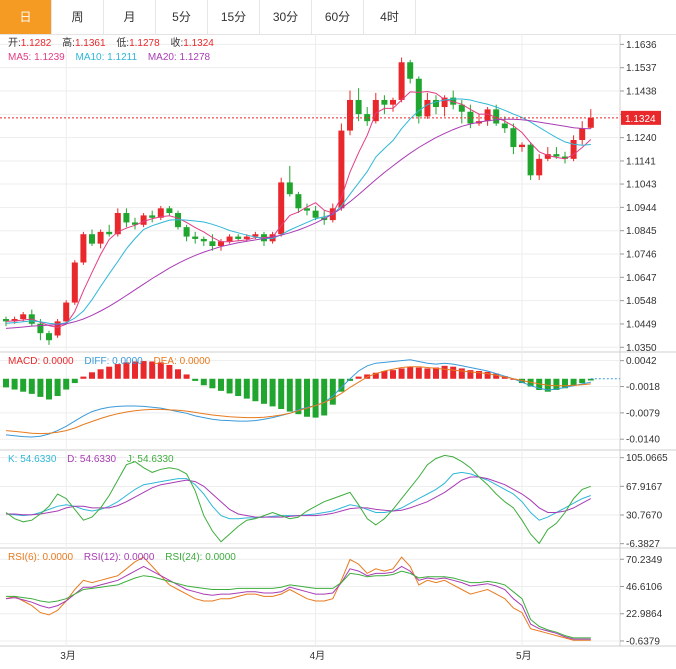  Describe the element at coordinates (644, 560) in the screenshot. I see `y-tick-label: 70.2349` at that location.